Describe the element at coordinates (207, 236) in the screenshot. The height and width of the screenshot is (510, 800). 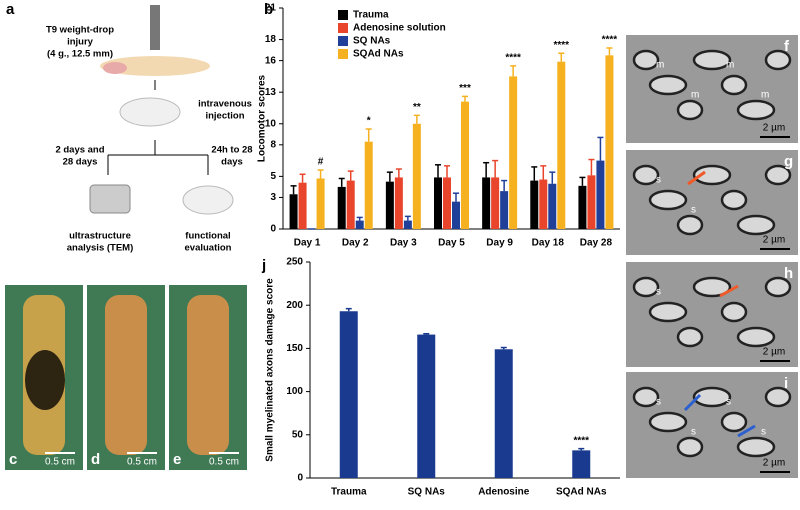
I see `text: functional` at that location.